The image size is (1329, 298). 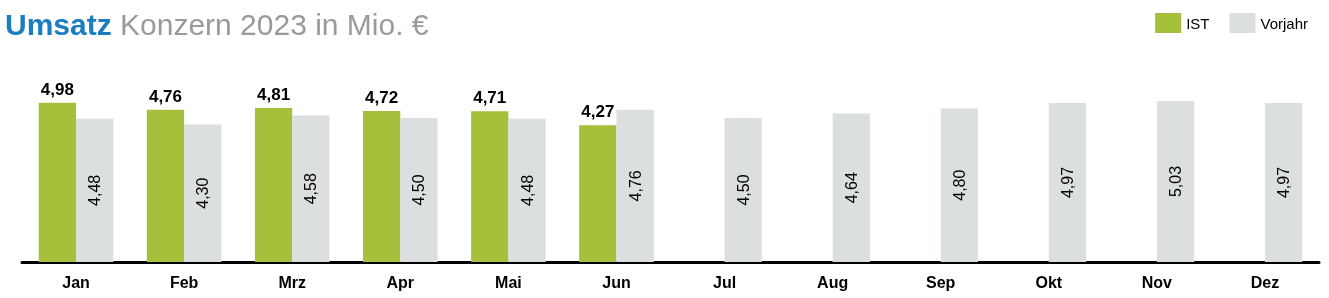 I want to click on x-tick-label: Jun, so click(x=616, y=282).